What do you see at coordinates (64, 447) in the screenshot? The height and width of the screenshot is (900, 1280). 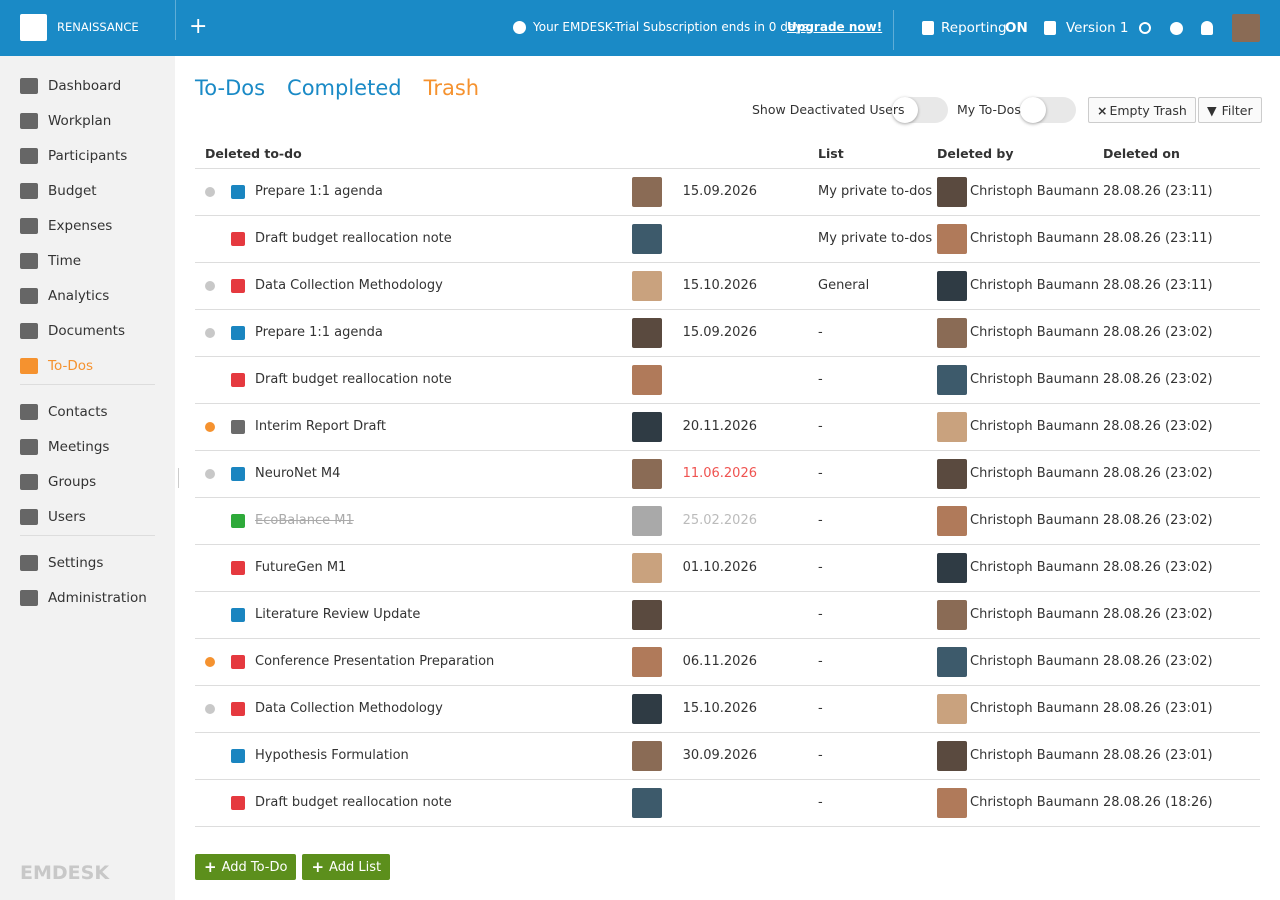 I see `nav-item: Meetings` at bounding box center [64, 447].